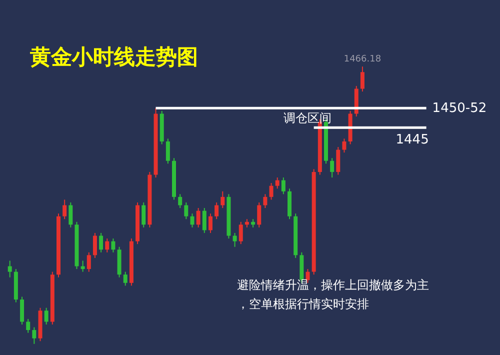 The width and height of the screenshot is (500, 355). What do you see at coordinates (459, 108) in the screenshot?
I see `text: 1450-52` at bounding box center [459, 108].